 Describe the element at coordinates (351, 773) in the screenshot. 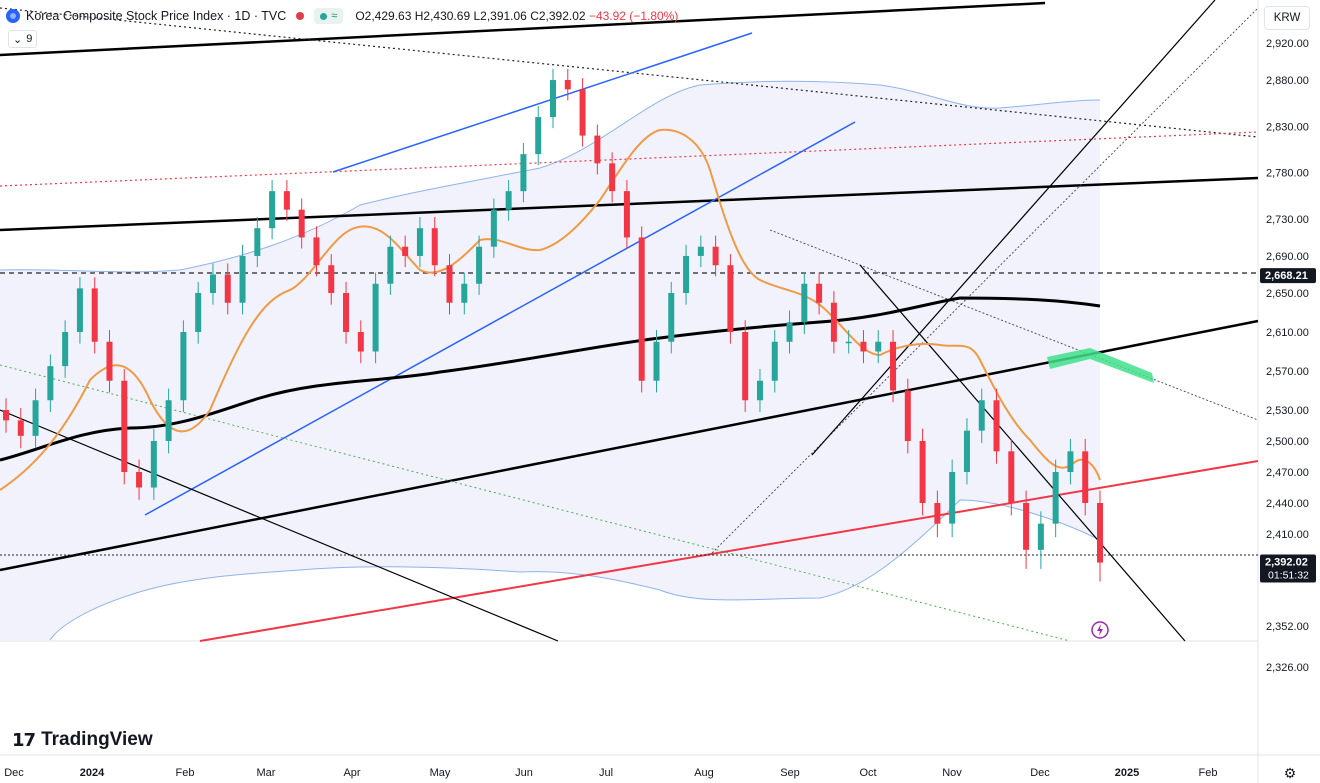

I see `x-tick-label: Apr` at that location.